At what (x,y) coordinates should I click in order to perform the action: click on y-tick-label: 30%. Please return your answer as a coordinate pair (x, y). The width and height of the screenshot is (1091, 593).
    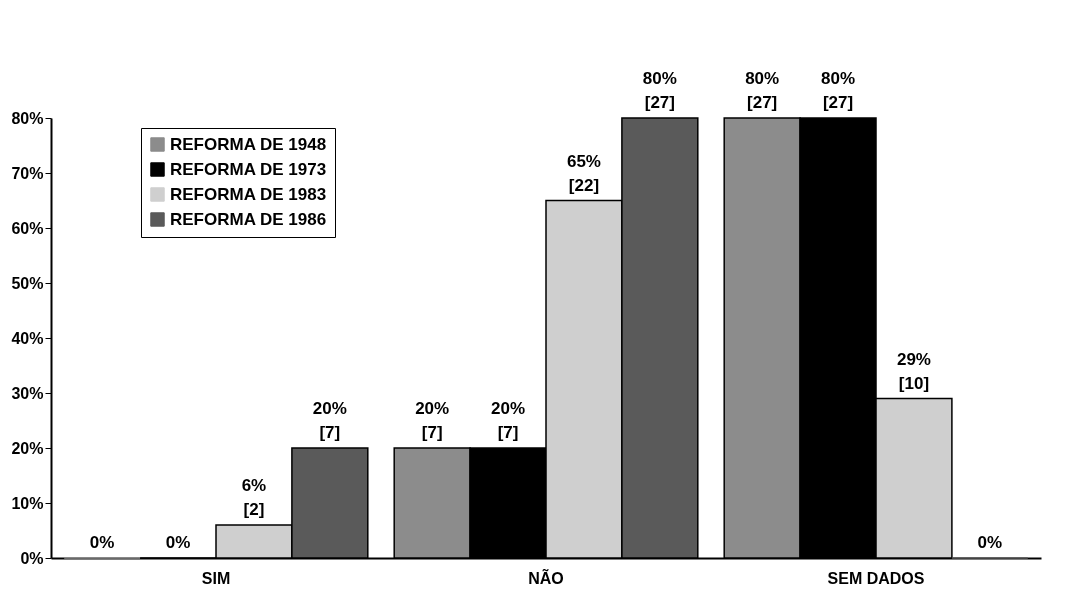
    Looking at the image, I should click on (27, 393).